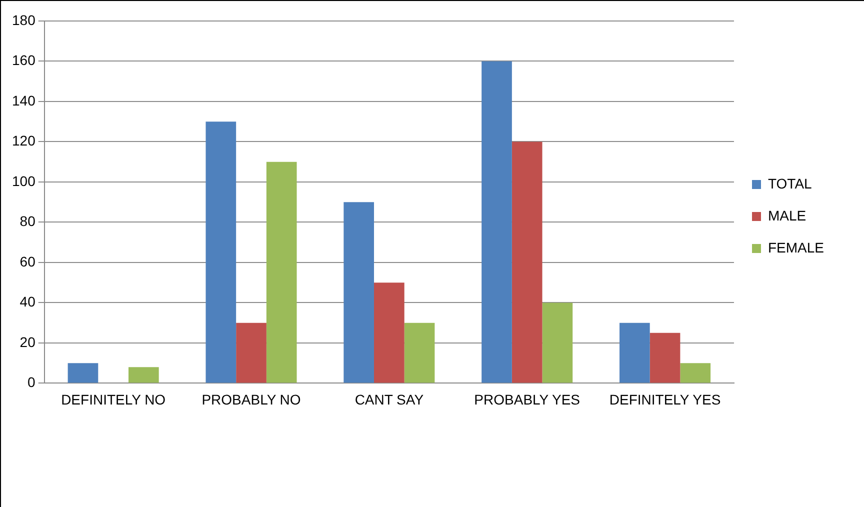  What do you see at coordinates (796, 247) in the screenshot?
I see `legend-label: FEMALE` at bounding box center [796, 247].